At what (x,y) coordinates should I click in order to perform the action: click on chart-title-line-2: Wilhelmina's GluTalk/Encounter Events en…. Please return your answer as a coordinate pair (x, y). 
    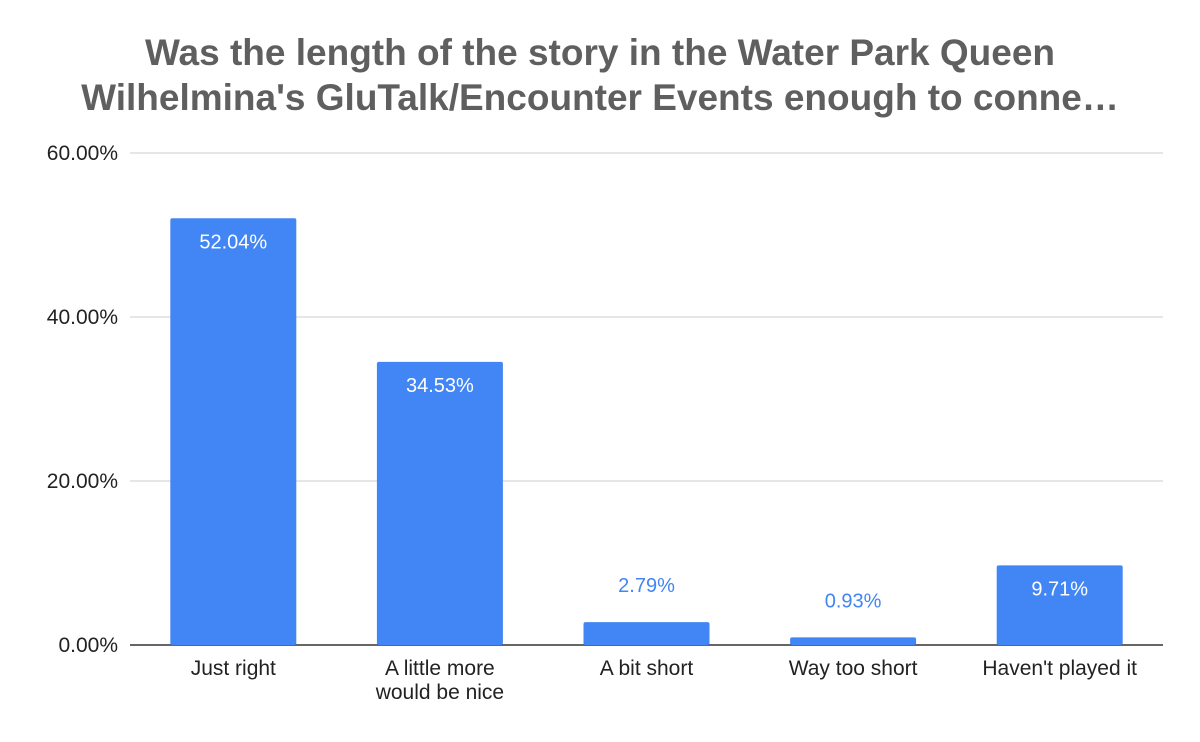
    Looking at the image, I should click on (600, 97).